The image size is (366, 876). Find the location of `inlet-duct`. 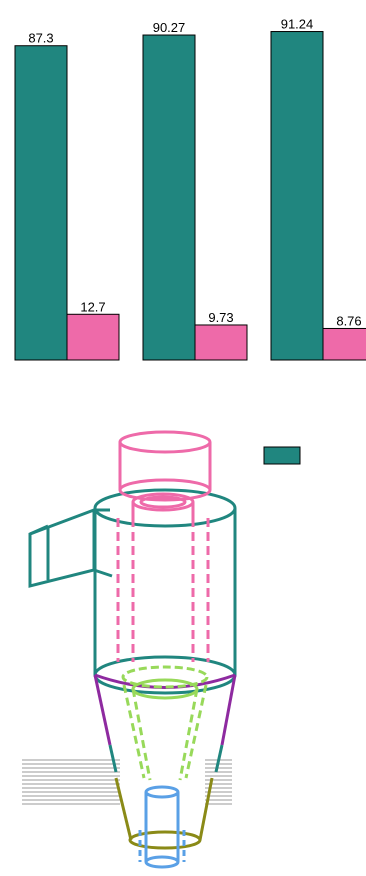

inlet-duct is located at coordinates (70, 547).